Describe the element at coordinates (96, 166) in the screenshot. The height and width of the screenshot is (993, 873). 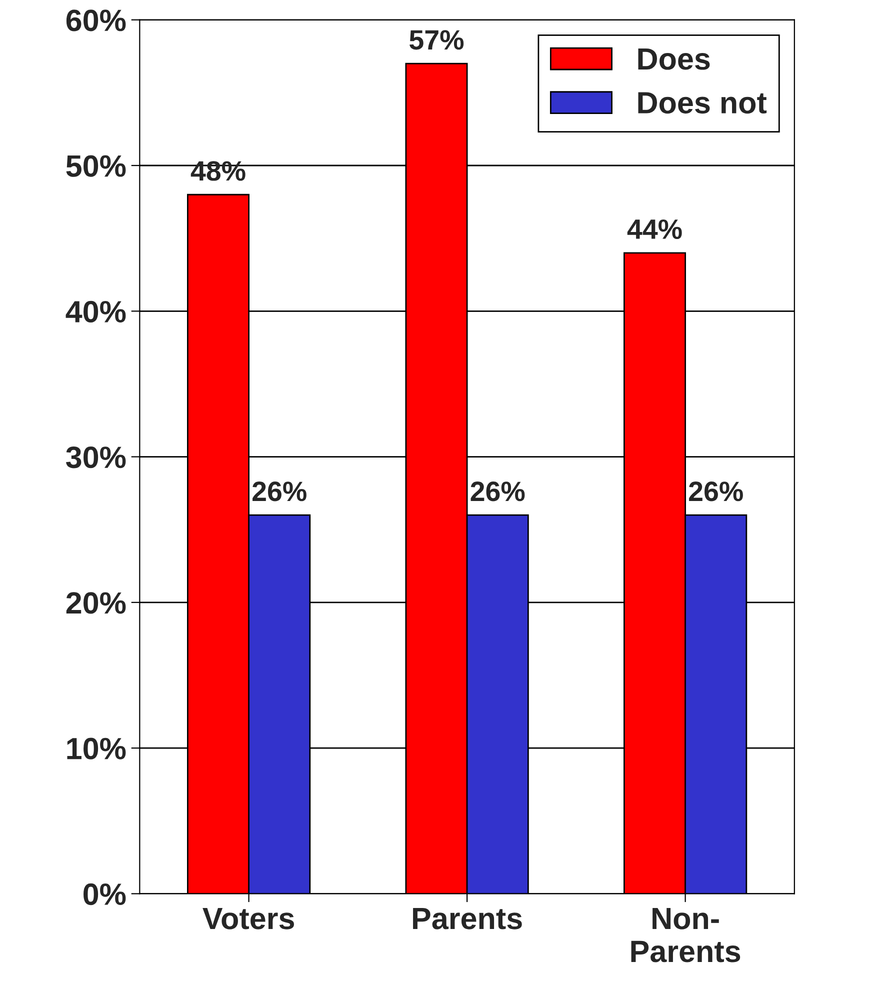
I see `y-tick-label: 50%` at that location.